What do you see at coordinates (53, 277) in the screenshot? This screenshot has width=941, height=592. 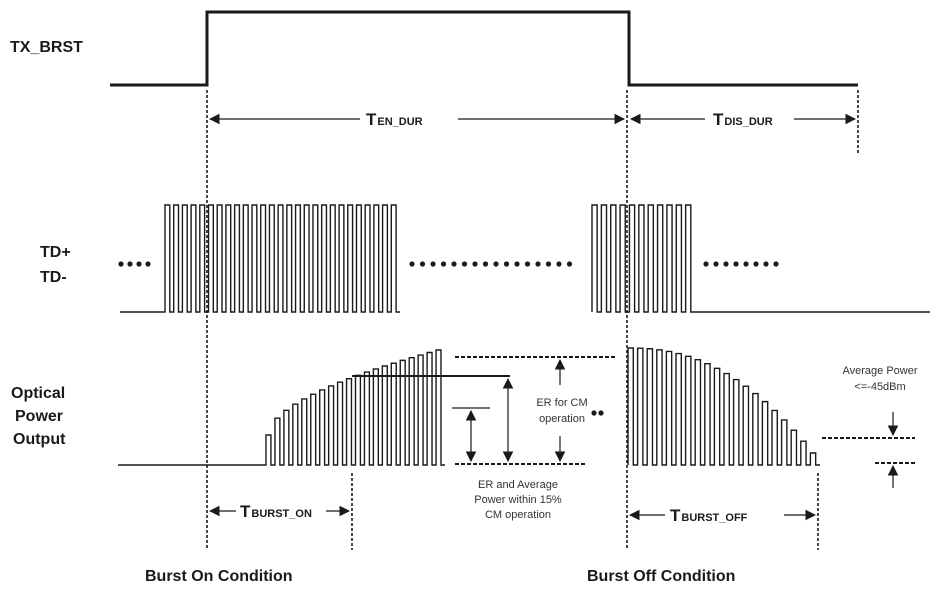 I see `td-minus-label: TD-` at bounding box center [53, 277].